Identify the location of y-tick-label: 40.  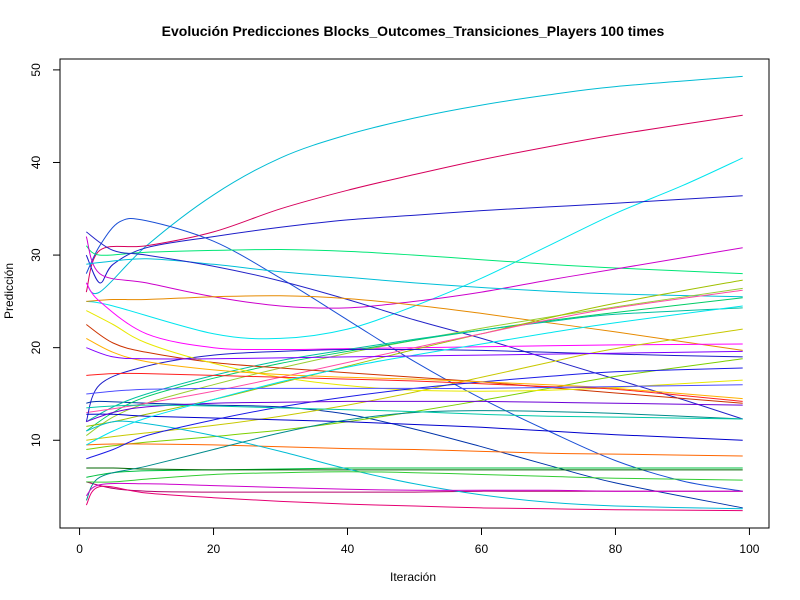
(36, 162).